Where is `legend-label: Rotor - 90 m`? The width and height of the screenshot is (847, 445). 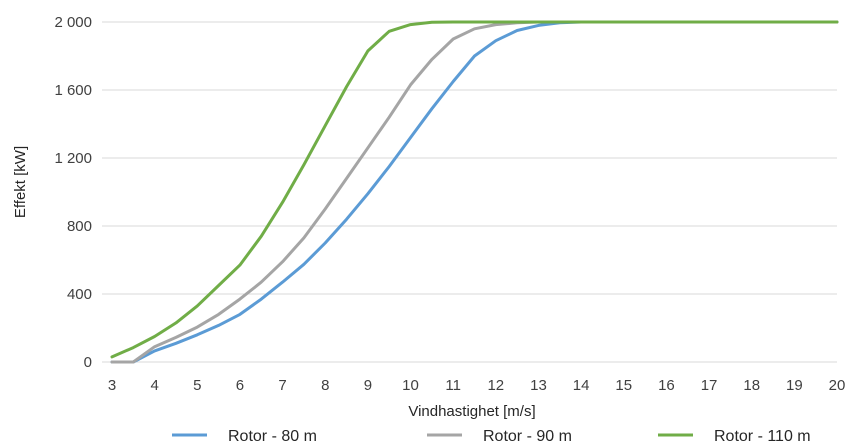
legend-label: Rotor - 90 m is located at coordinates (527, 436).